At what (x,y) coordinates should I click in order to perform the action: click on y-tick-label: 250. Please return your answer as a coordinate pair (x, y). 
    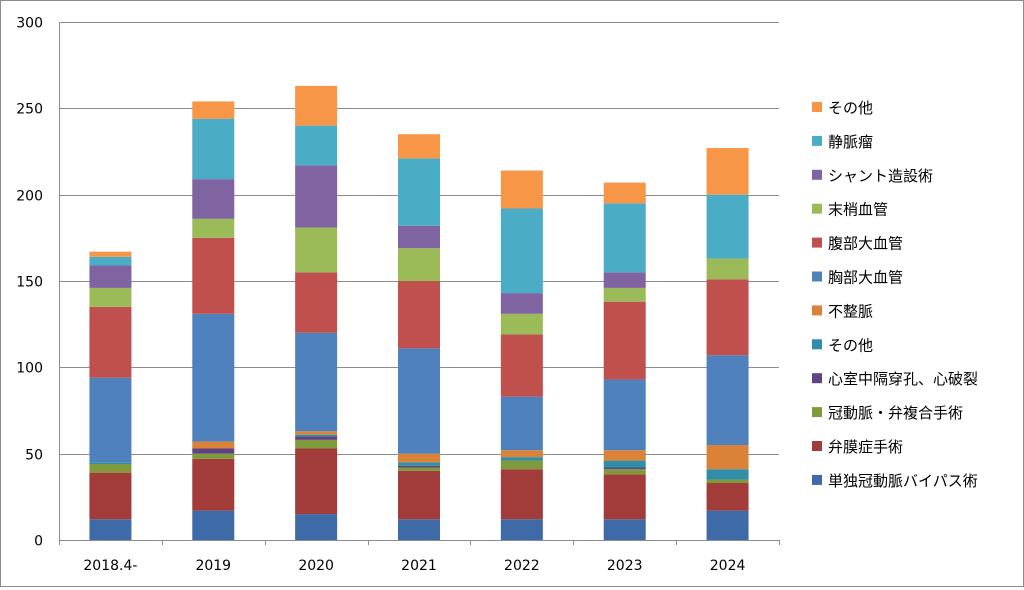
    Looking at the image, I should click on (29, 110).